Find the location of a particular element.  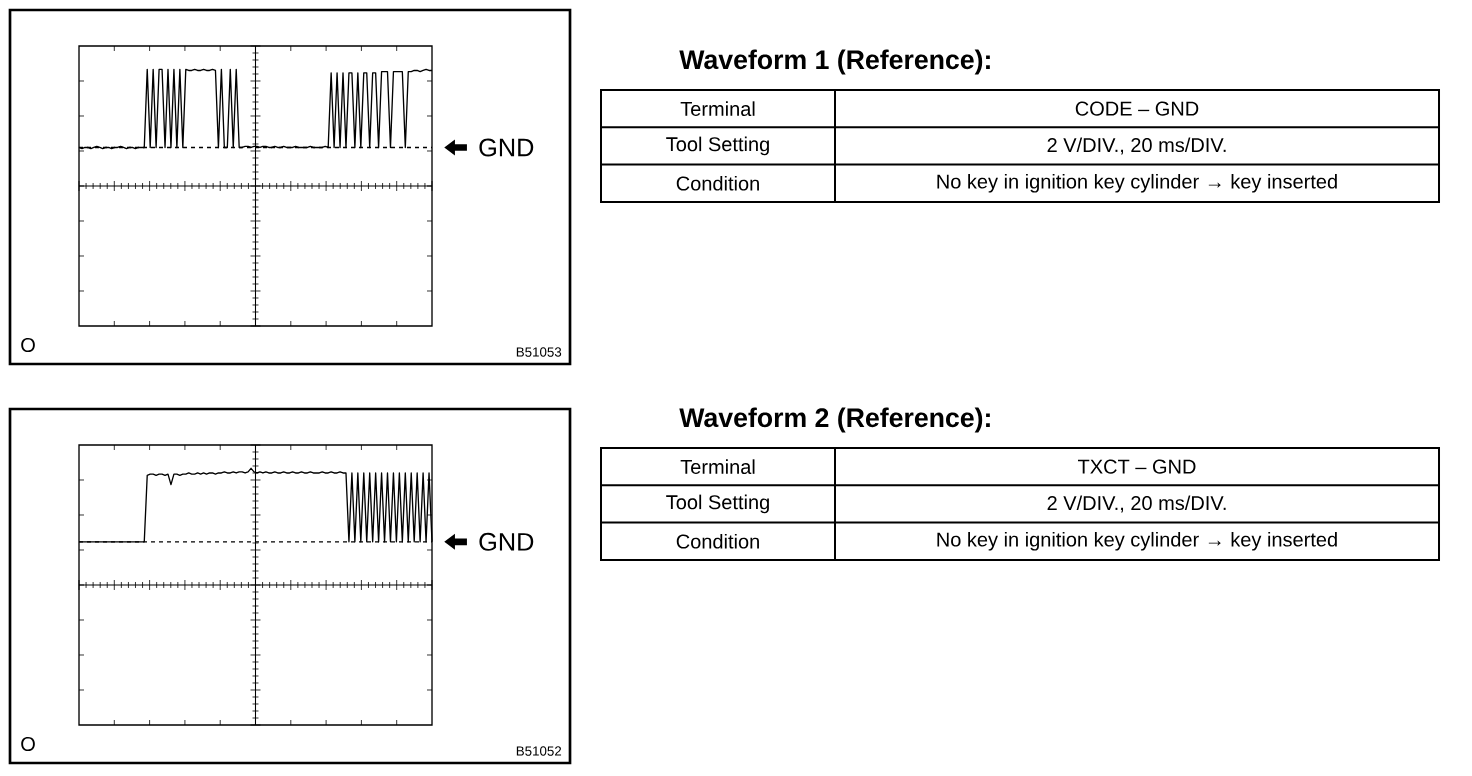

text: Waveform 2 (Reference): is located at coordinates (834, 420).